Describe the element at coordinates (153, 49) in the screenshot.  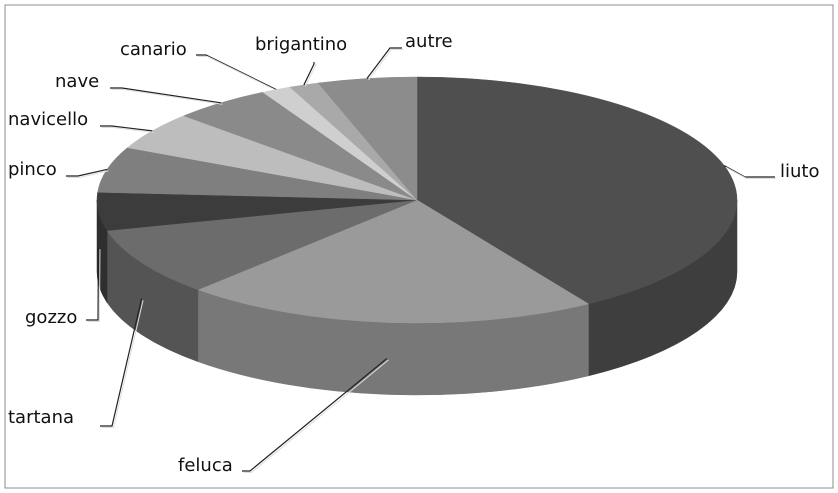
I see `slice-label: canario` at that location.